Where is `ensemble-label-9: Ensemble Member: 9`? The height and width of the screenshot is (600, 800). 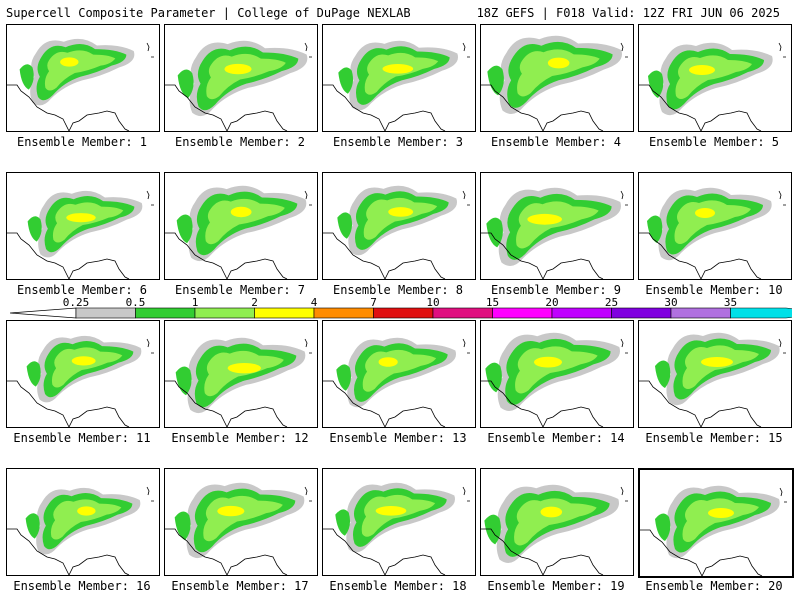 ensemble-label-9: Ensemble Member: 9 is located at coordinates (556, 290).